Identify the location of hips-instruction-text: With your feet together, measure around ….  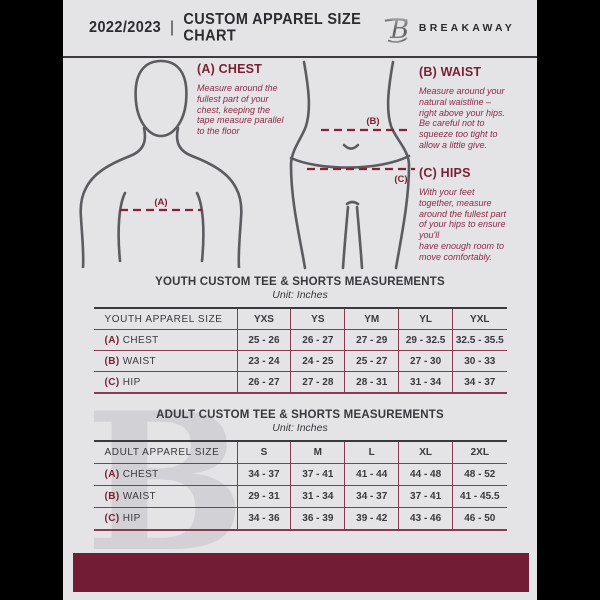
(463, 224).